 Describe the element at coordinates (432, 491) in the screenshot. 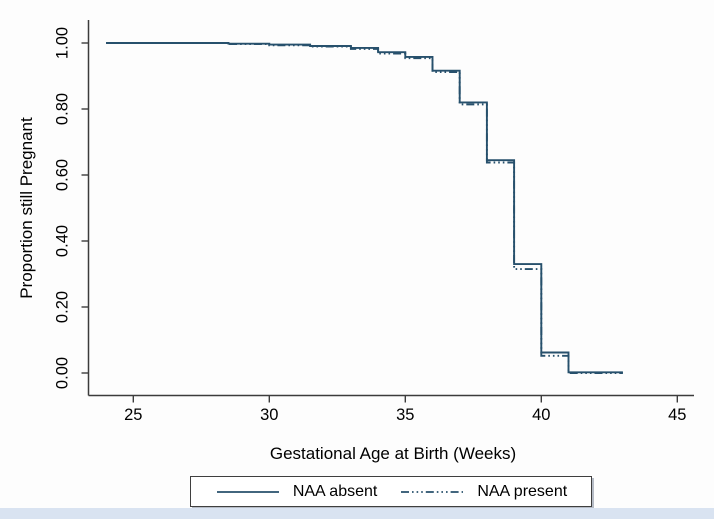

I see `dash-dot-line-icon` at that location.